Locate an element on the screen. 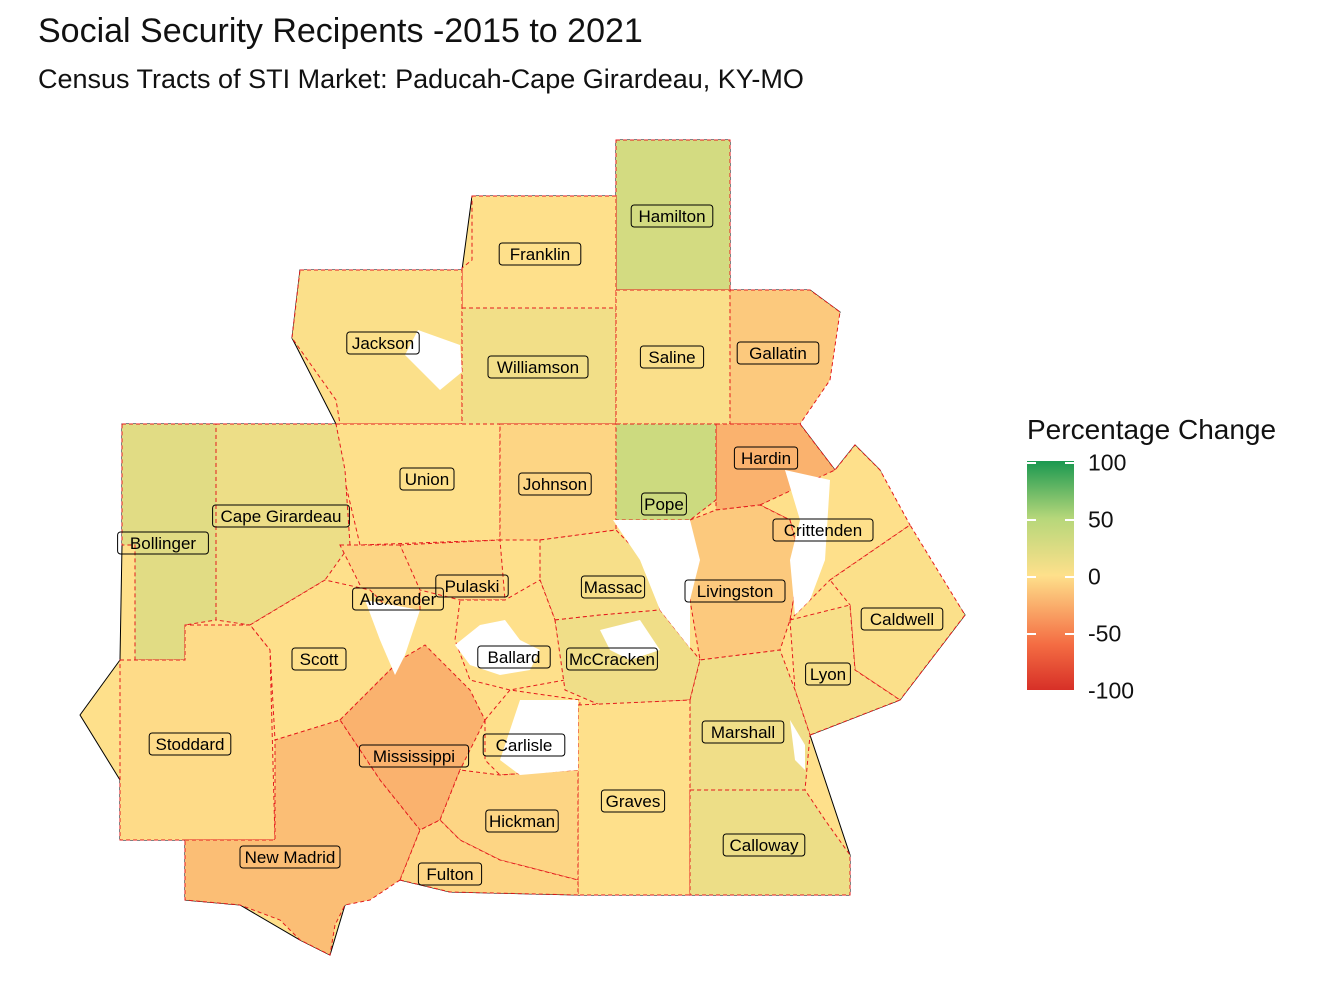 Image resolution: width=1344 pixels, height=1008 pixels. legend-color-bar is located at coordinates (1050, 575).